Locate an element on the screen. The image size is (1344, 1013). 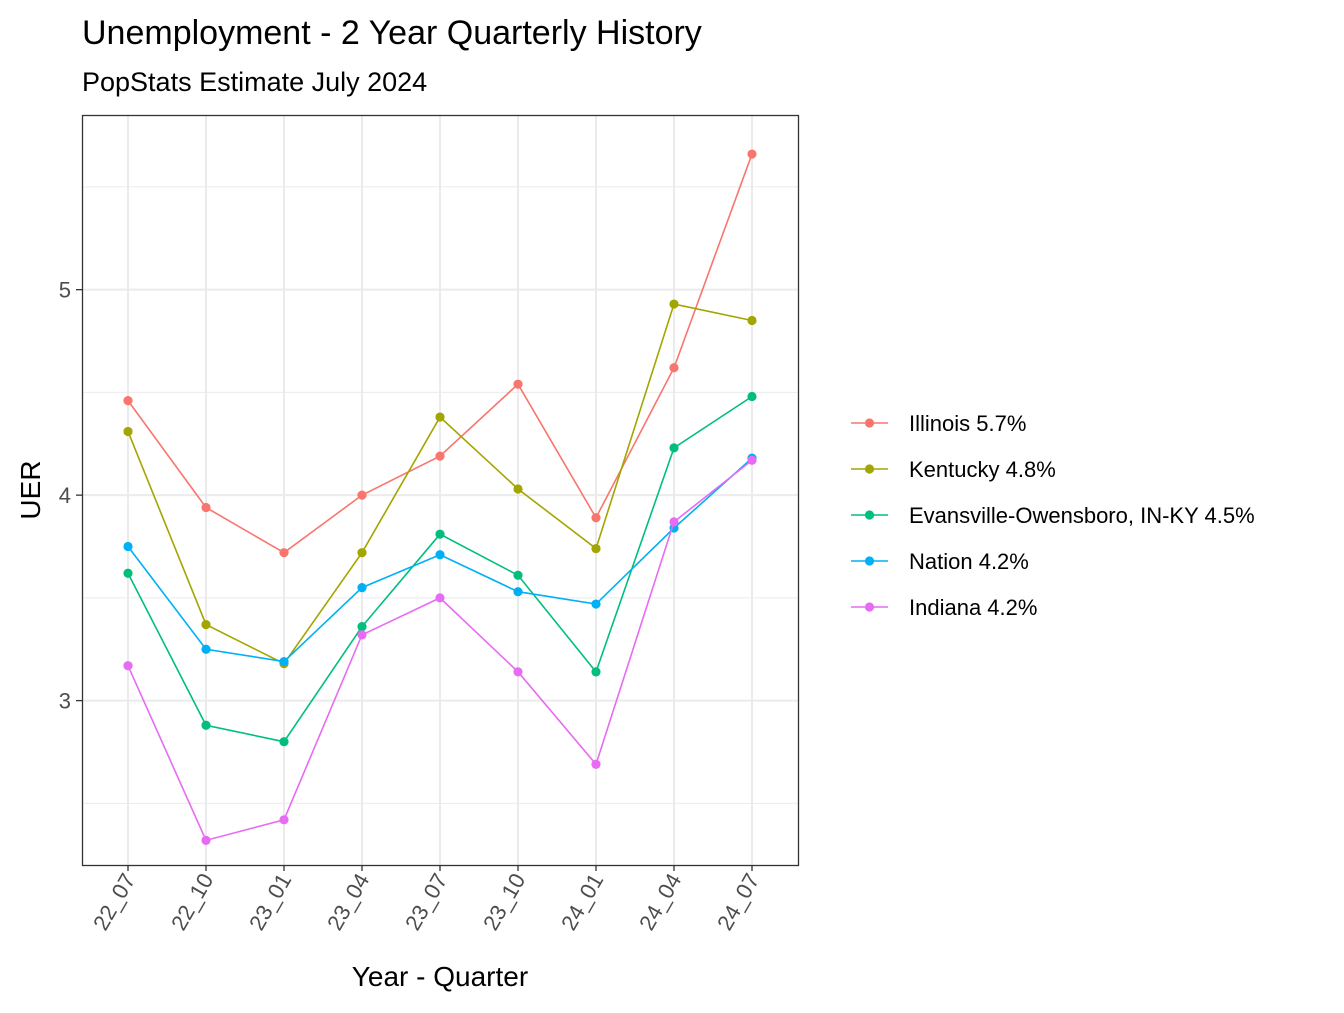
x-tick-label: 23_10 is located at coordinates (504, 901).